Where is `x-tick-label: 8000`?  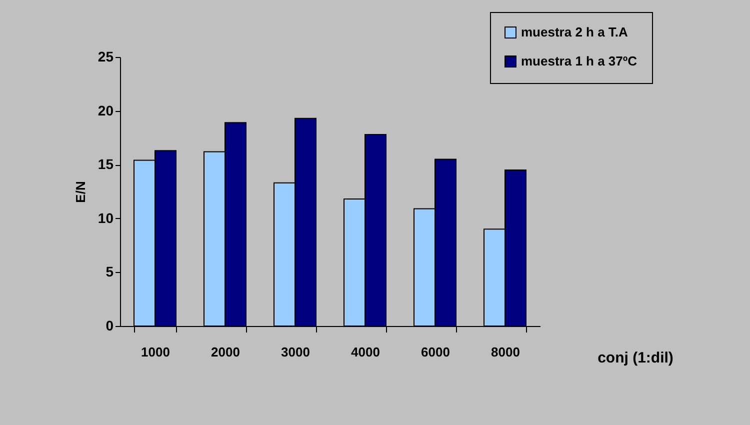 x-tick-label: 8000 is located at coordinates (505, 352).